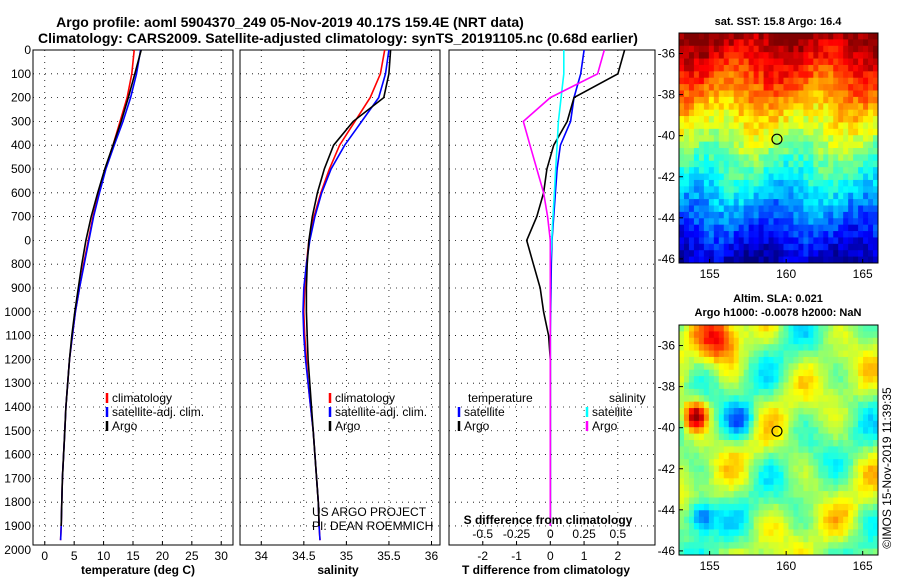 This screenshot has height=580, width=900. I want to click on map-y-tick-label: -36, so click(667, 54).